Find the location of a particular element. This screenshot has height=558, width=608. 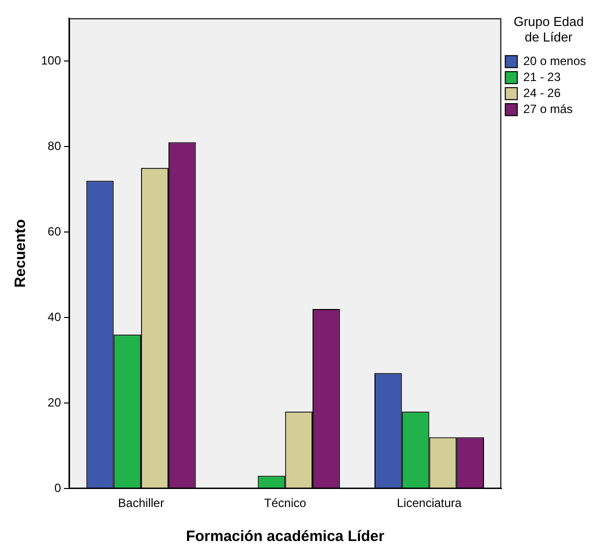

x-tick-label: Bachiller is located at coordinates (141, 503).